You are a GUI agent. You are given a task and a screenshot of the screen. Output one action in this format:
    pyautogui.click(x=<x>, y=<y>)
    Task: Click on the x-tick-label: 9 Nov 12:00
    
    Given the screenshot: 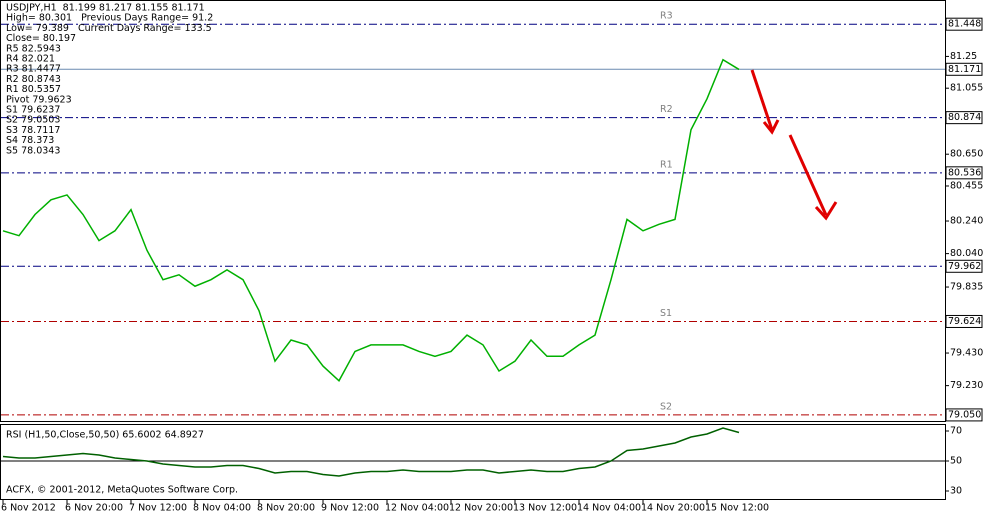 What is the action you would take?
    pyautogui.click(x=350, y=508)
    